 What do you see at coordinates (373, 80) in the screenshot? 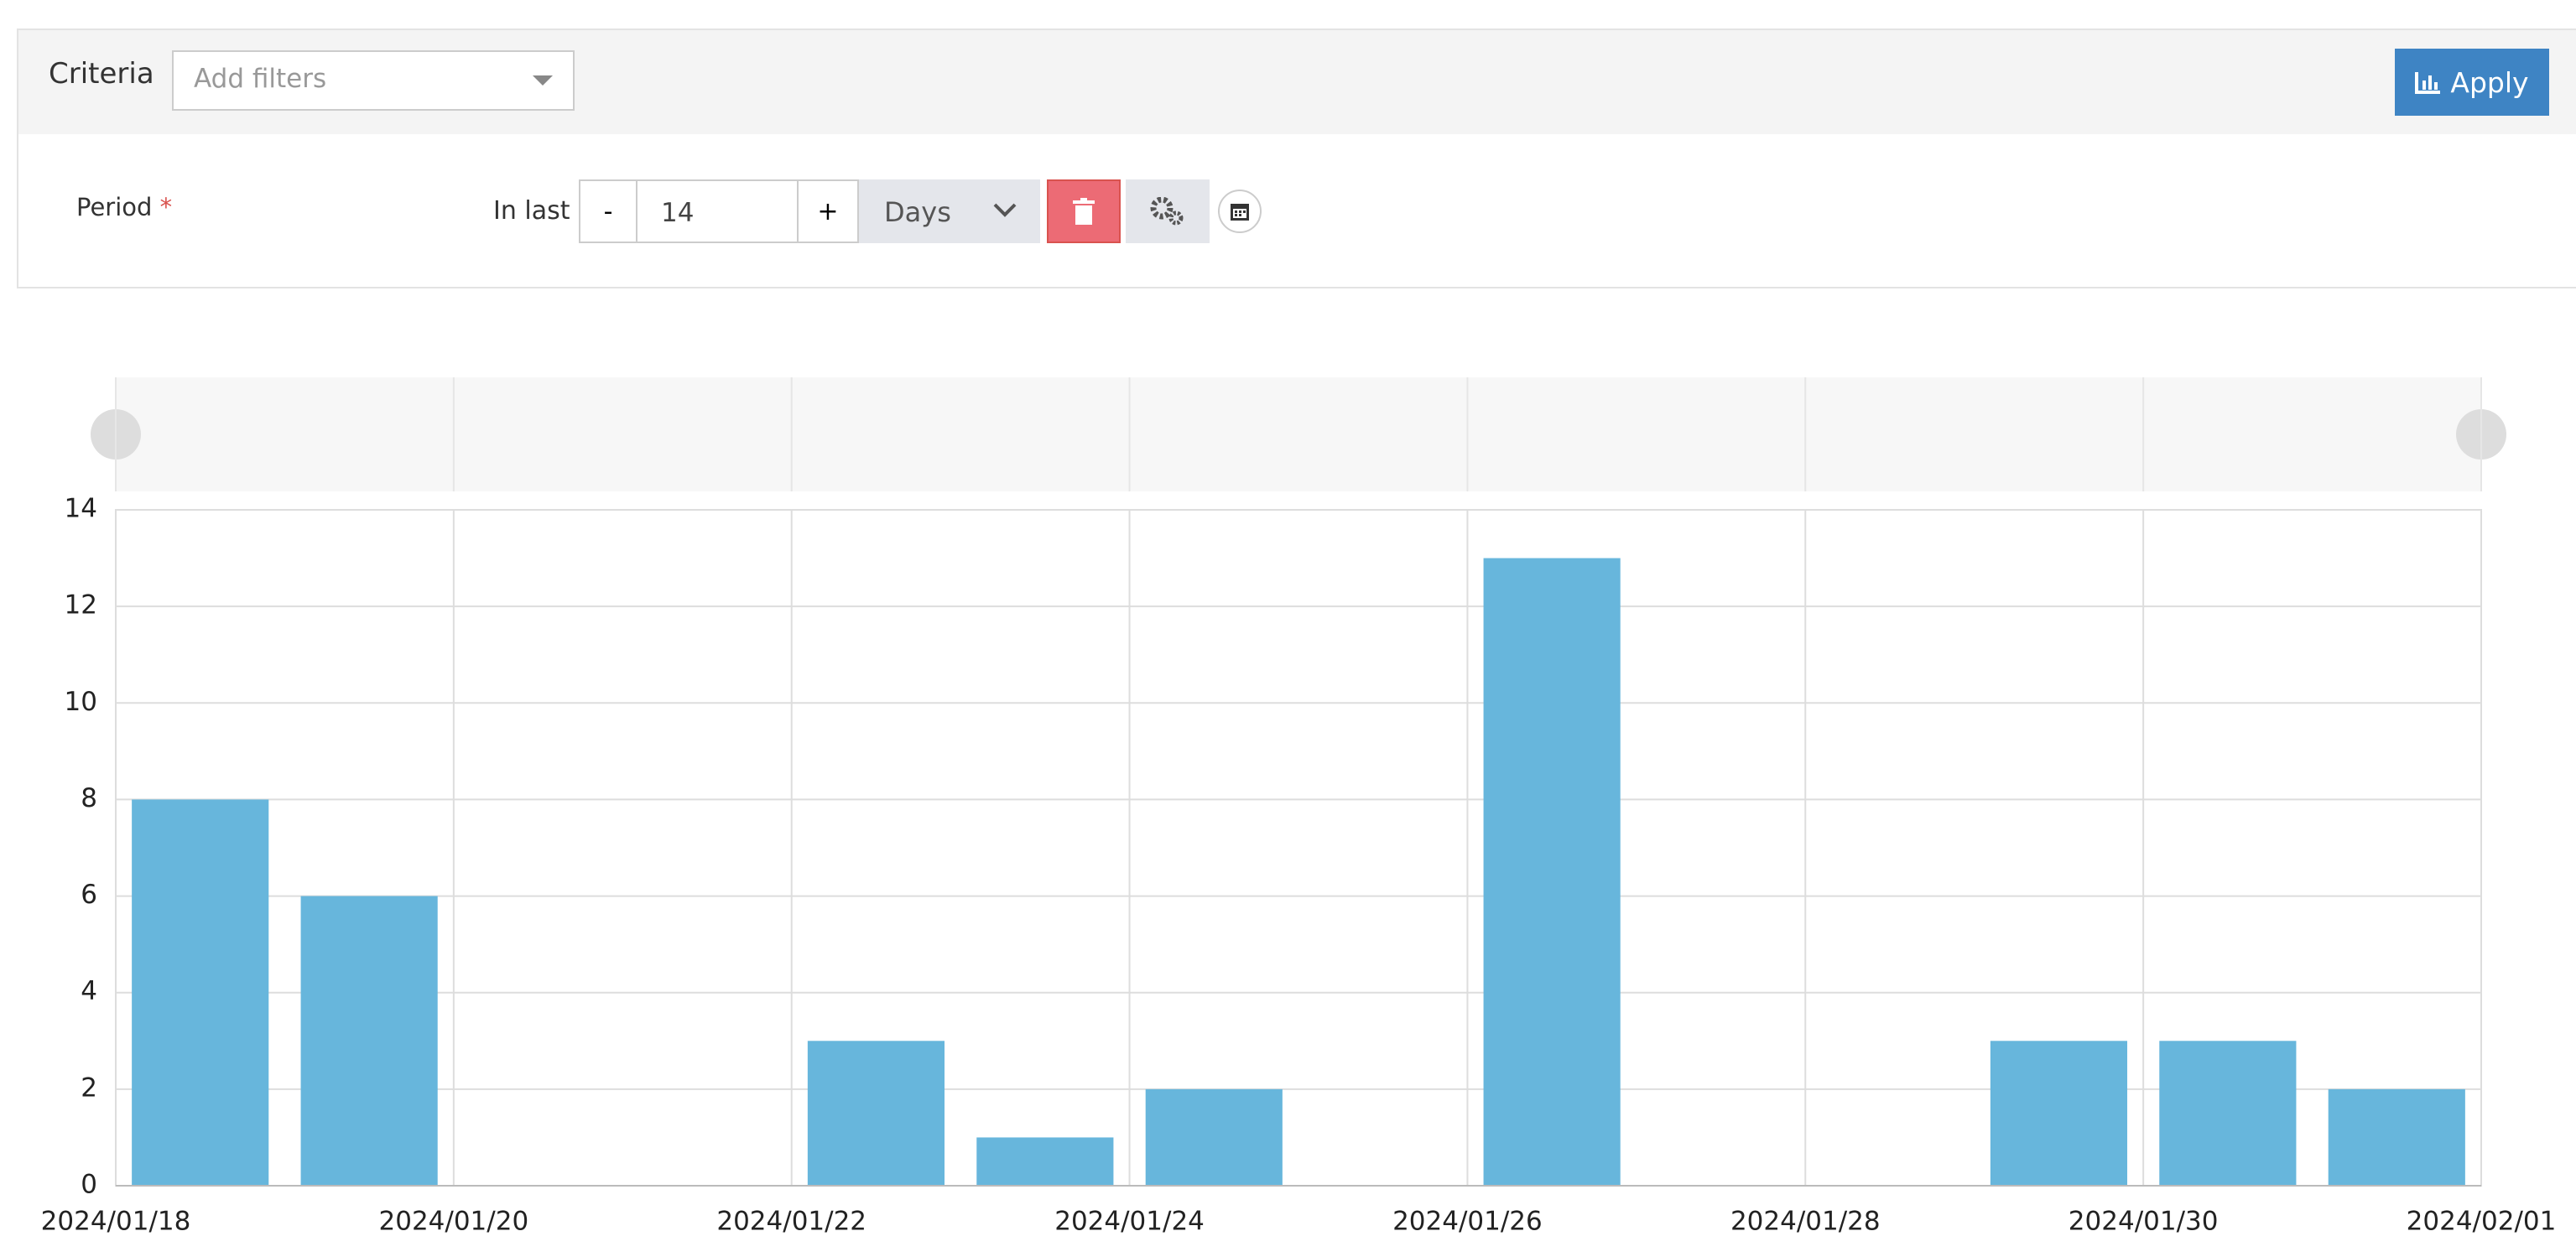
I see `filter-select: Add filters` at bounding box center [373, 80].